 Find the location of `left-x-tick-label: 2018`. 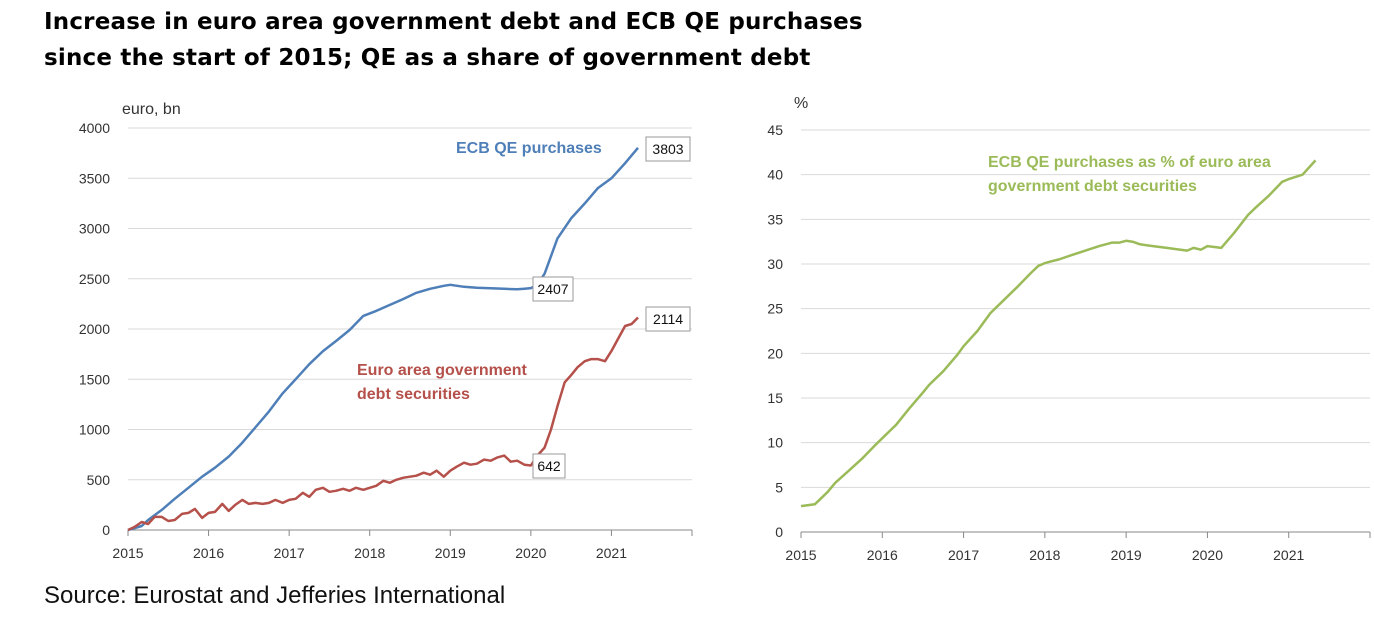

left-x-tick-label: 2018 is located at coordinates (369, 553).